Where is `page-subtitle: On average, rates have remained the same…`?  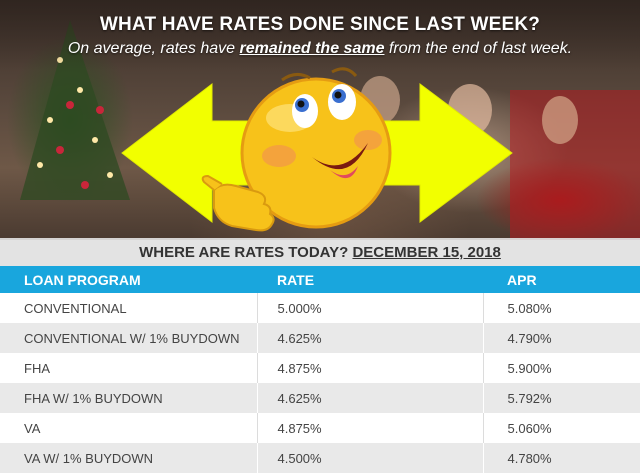
page-subtitle: On average, rates have remained the same… is located at coordinates (320, 49).